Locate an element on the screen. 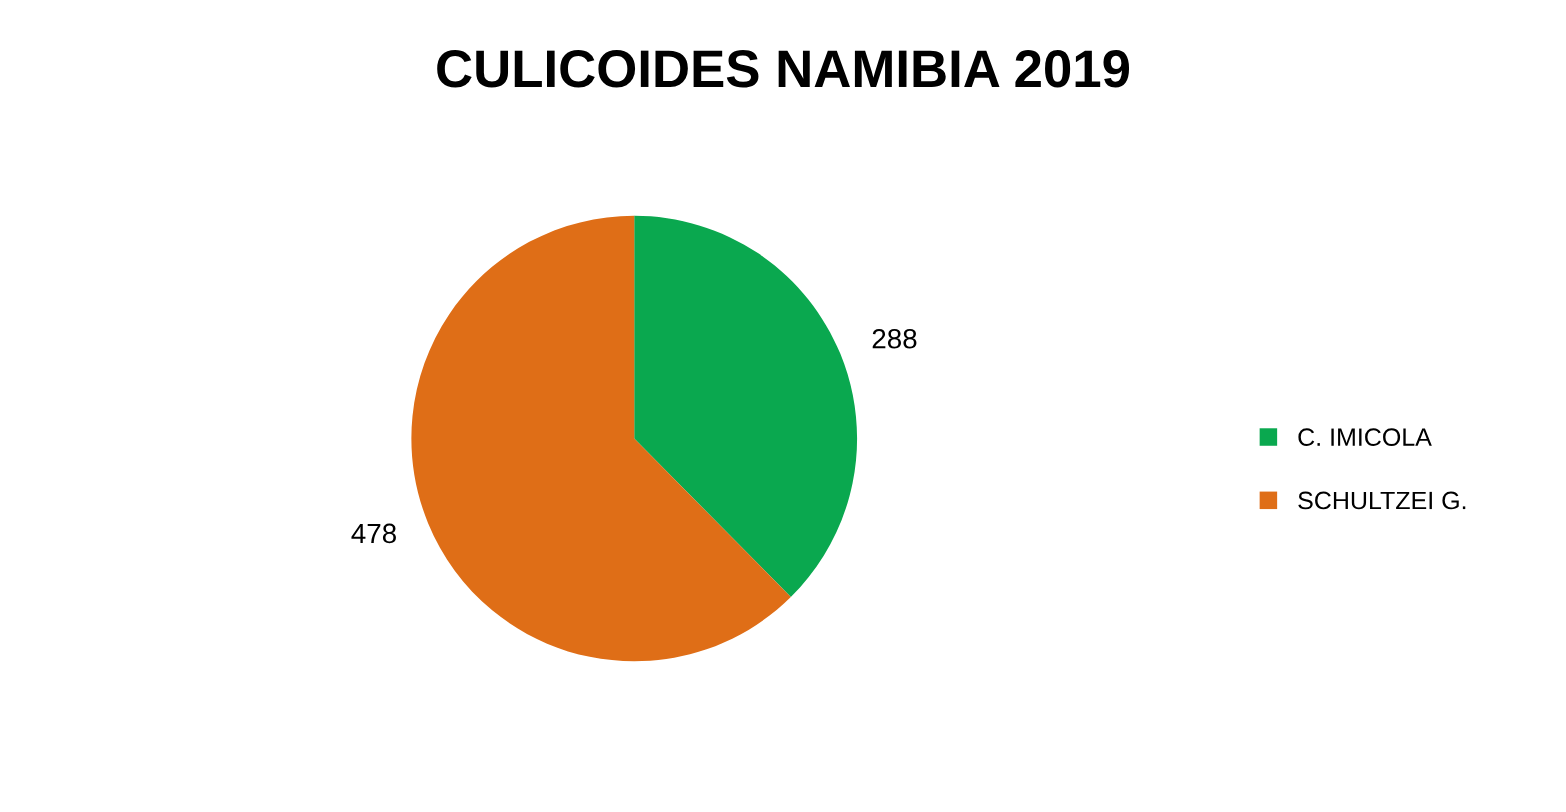 Image resolution: width=1566 pixels, height=812 pixels. data-label: 288 is located at coordinates (894, 338).